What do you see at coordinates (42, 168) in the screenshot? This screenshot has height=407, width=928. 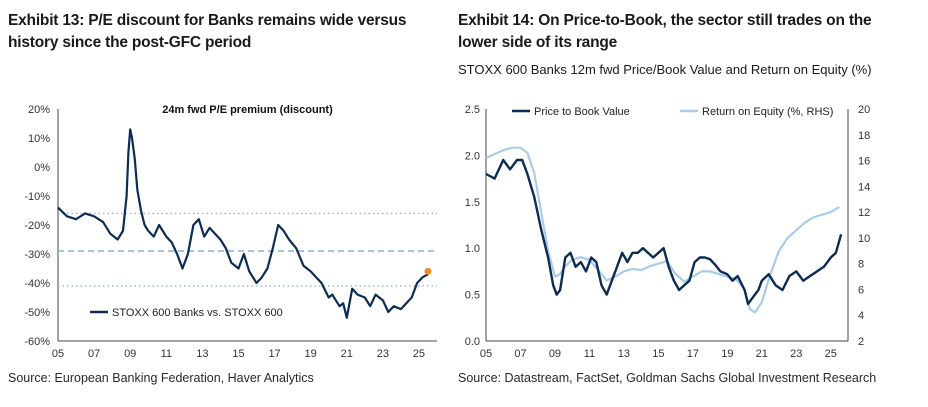 I see `y-tick-label: 0%` at bounding box center [42, 168].